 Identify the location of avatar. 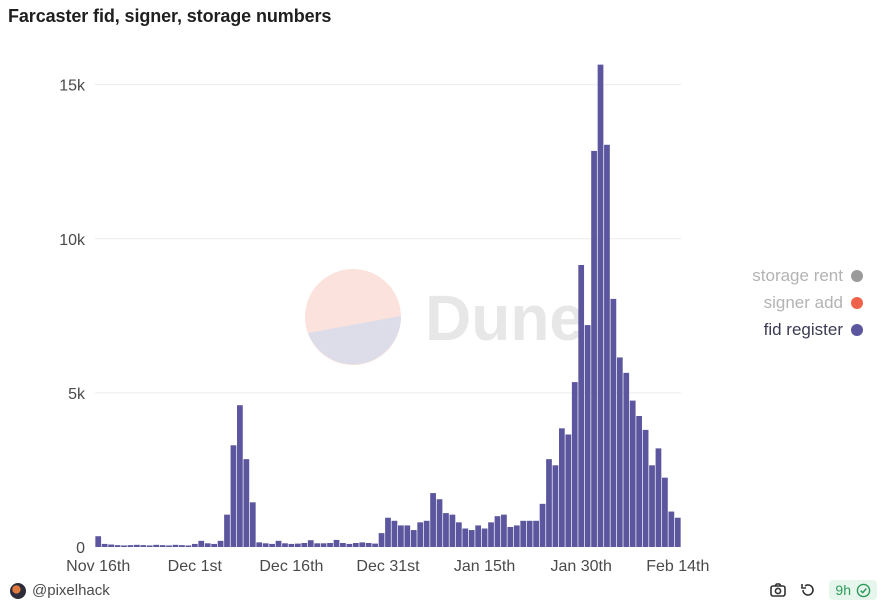
(18, 590).